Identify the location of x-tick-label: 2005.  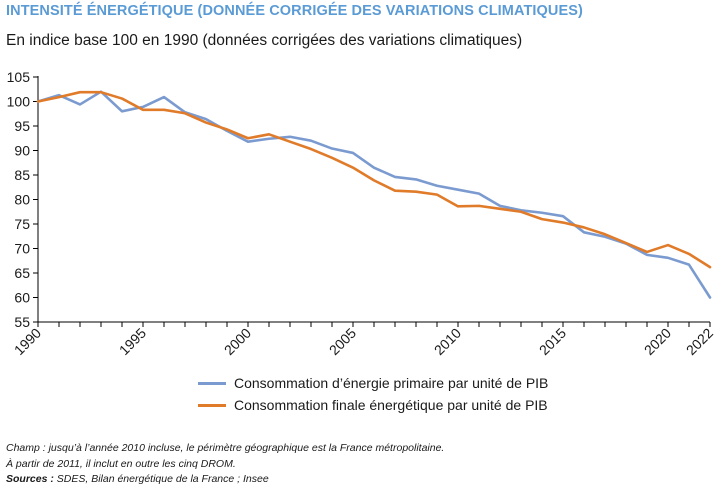
(342, 341).